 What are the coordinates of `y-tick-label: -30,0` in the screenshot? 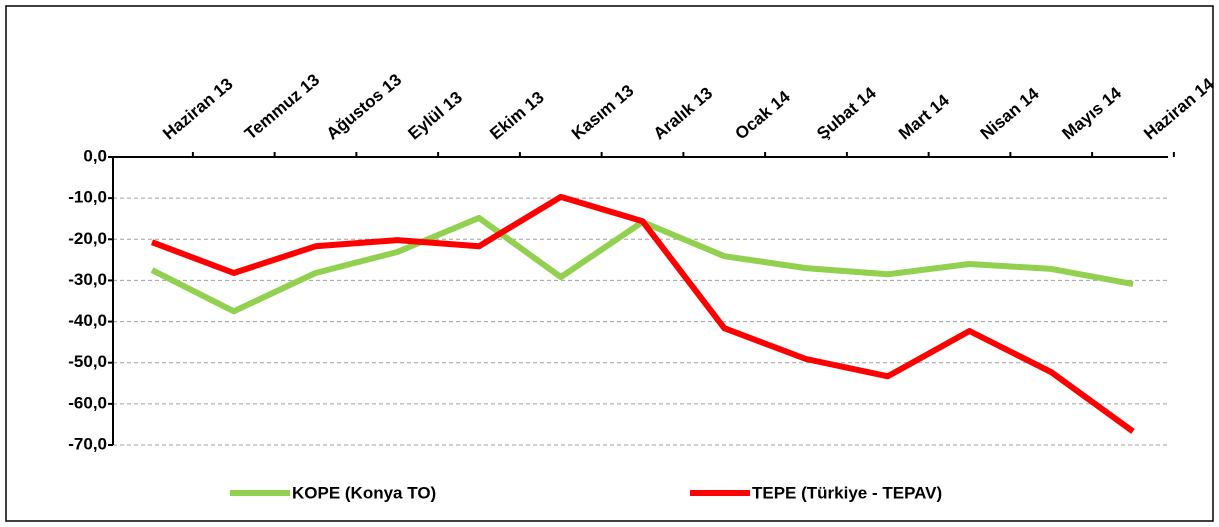 It's located at (87, 279).